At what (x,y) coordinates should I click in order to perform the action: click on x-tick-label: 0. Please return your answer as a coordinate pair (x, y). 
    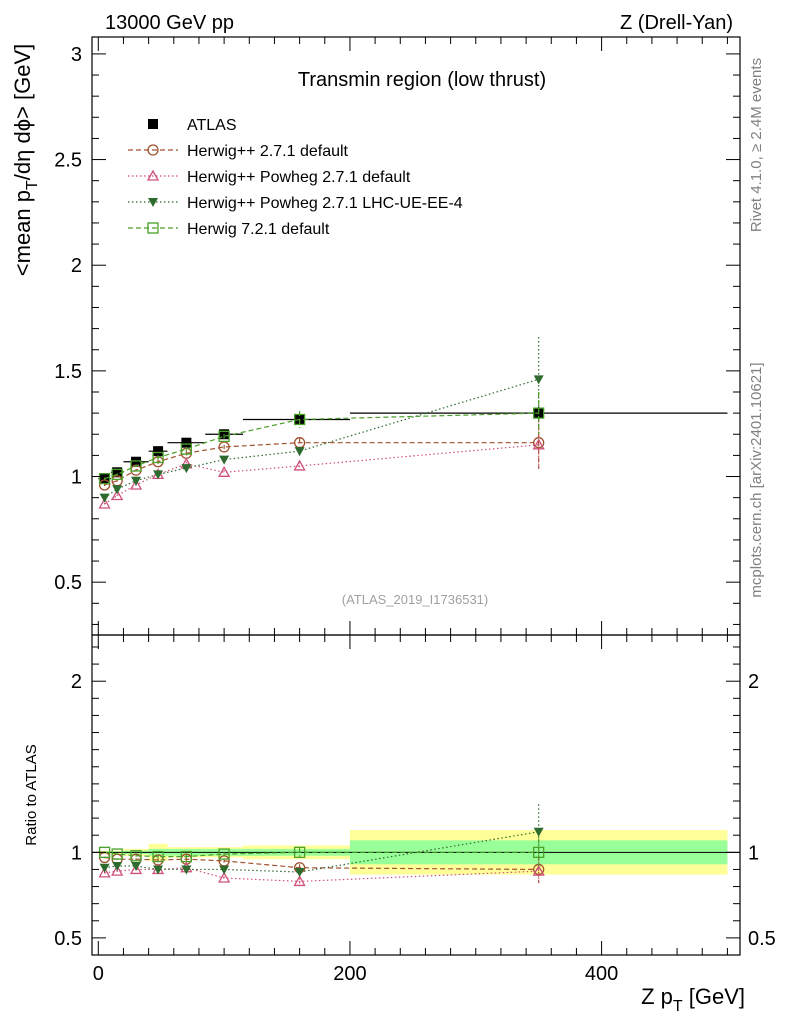
    Looking at the image, I should click on (98, 974).